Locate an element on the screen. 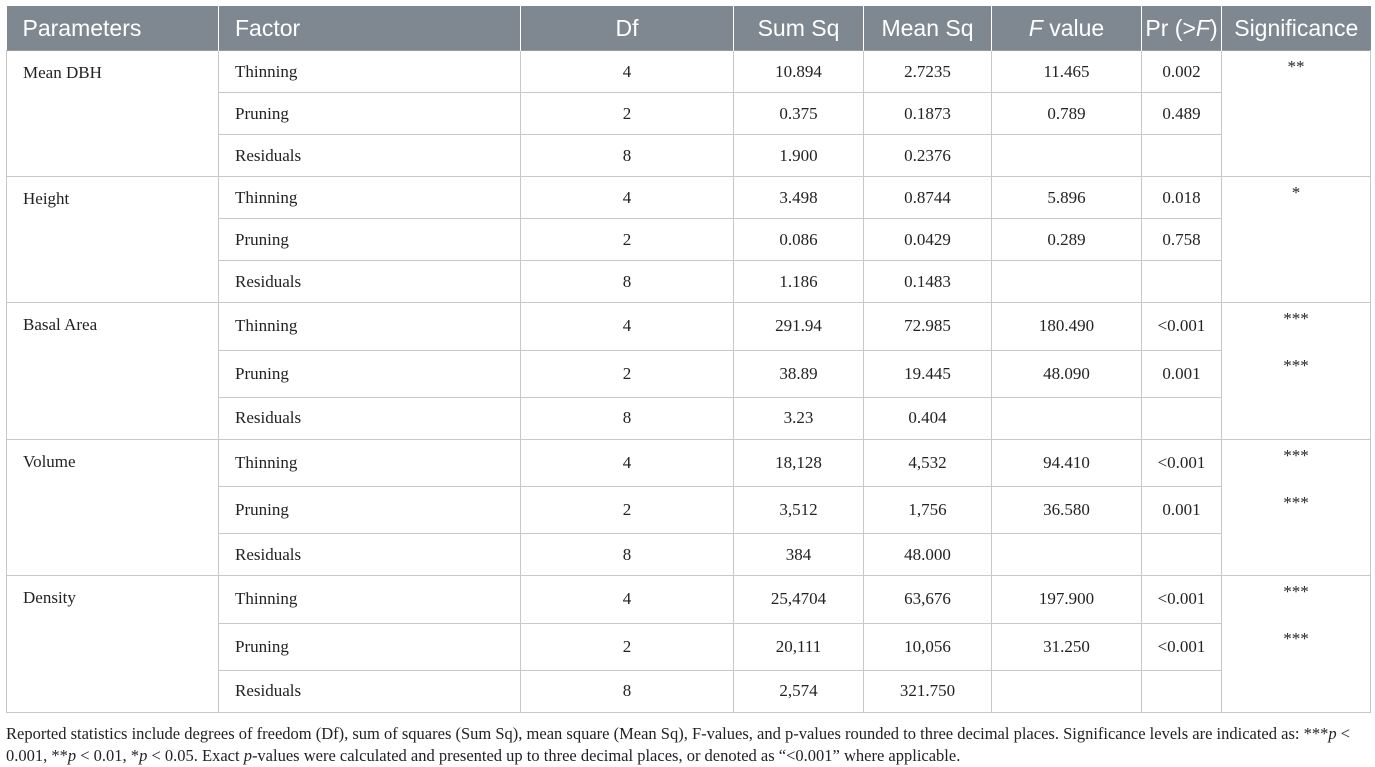  f-value-cell: 5.896 is located at coordinates (1066, 197).